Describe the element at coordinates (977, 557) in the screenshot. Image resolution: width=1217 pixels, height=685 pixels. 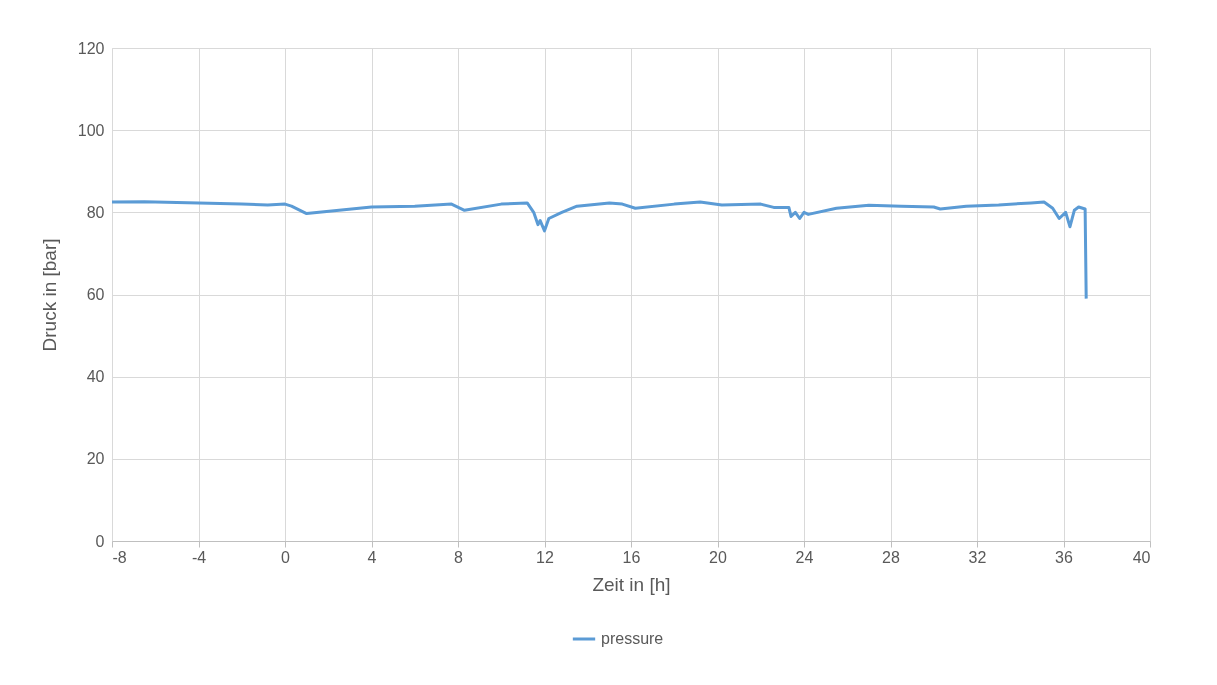
I see `x-tick-label: 32` at that location.